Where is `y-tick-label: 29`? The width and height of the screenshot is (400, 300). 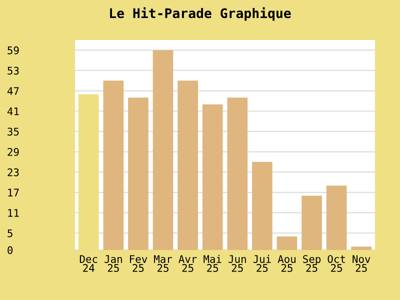 y-tick-label: 29 is located at coordinates (13, 152).